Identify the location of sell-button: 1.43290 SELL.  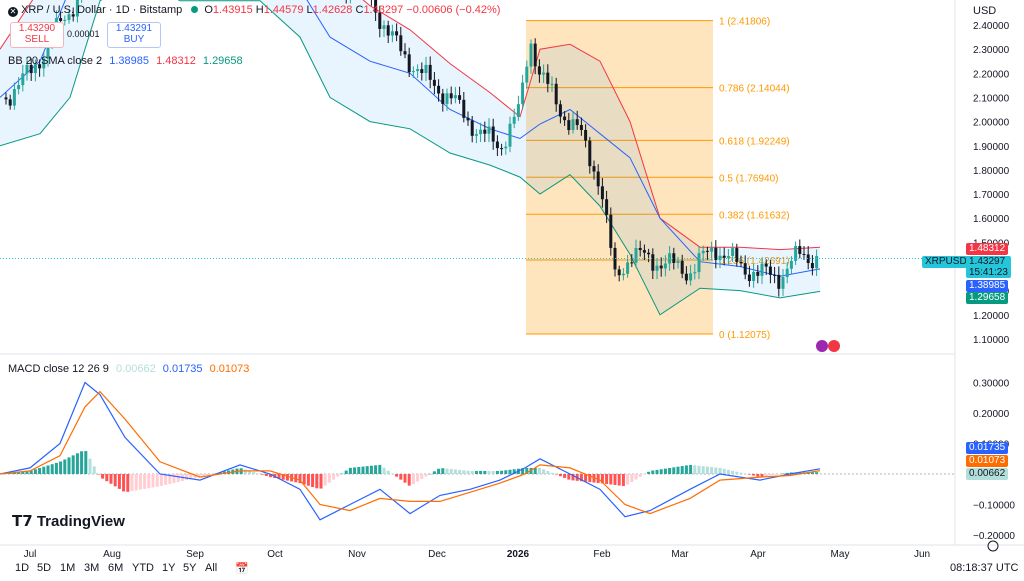
(37, 35).